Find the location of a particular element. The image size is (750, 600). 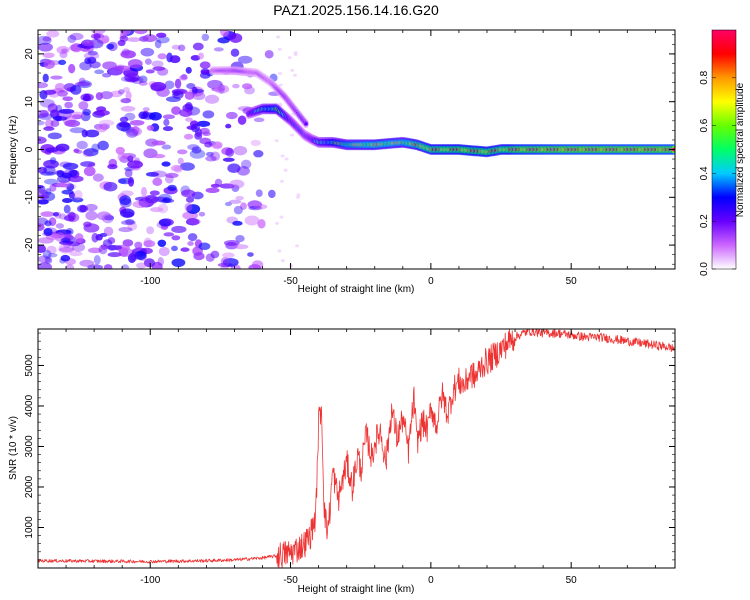

y-tick-label: 5000 is located at coordinates (29, 365).